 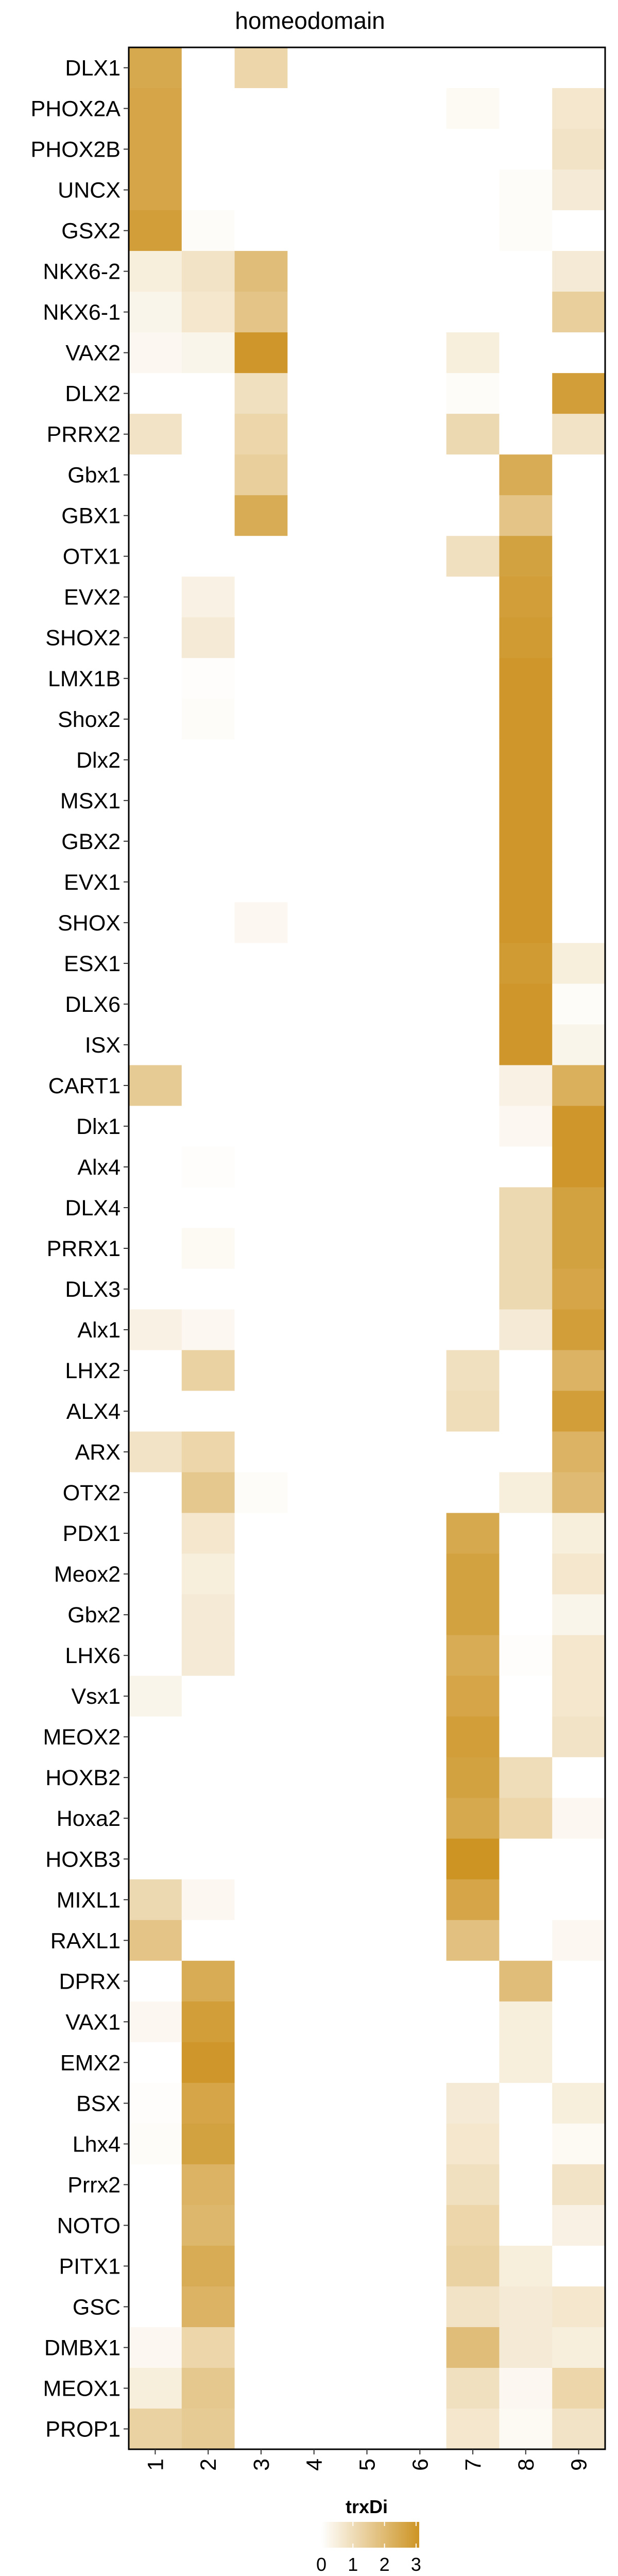 I want to click on legend-tick-label: 0, so click(x=322, y=2564).